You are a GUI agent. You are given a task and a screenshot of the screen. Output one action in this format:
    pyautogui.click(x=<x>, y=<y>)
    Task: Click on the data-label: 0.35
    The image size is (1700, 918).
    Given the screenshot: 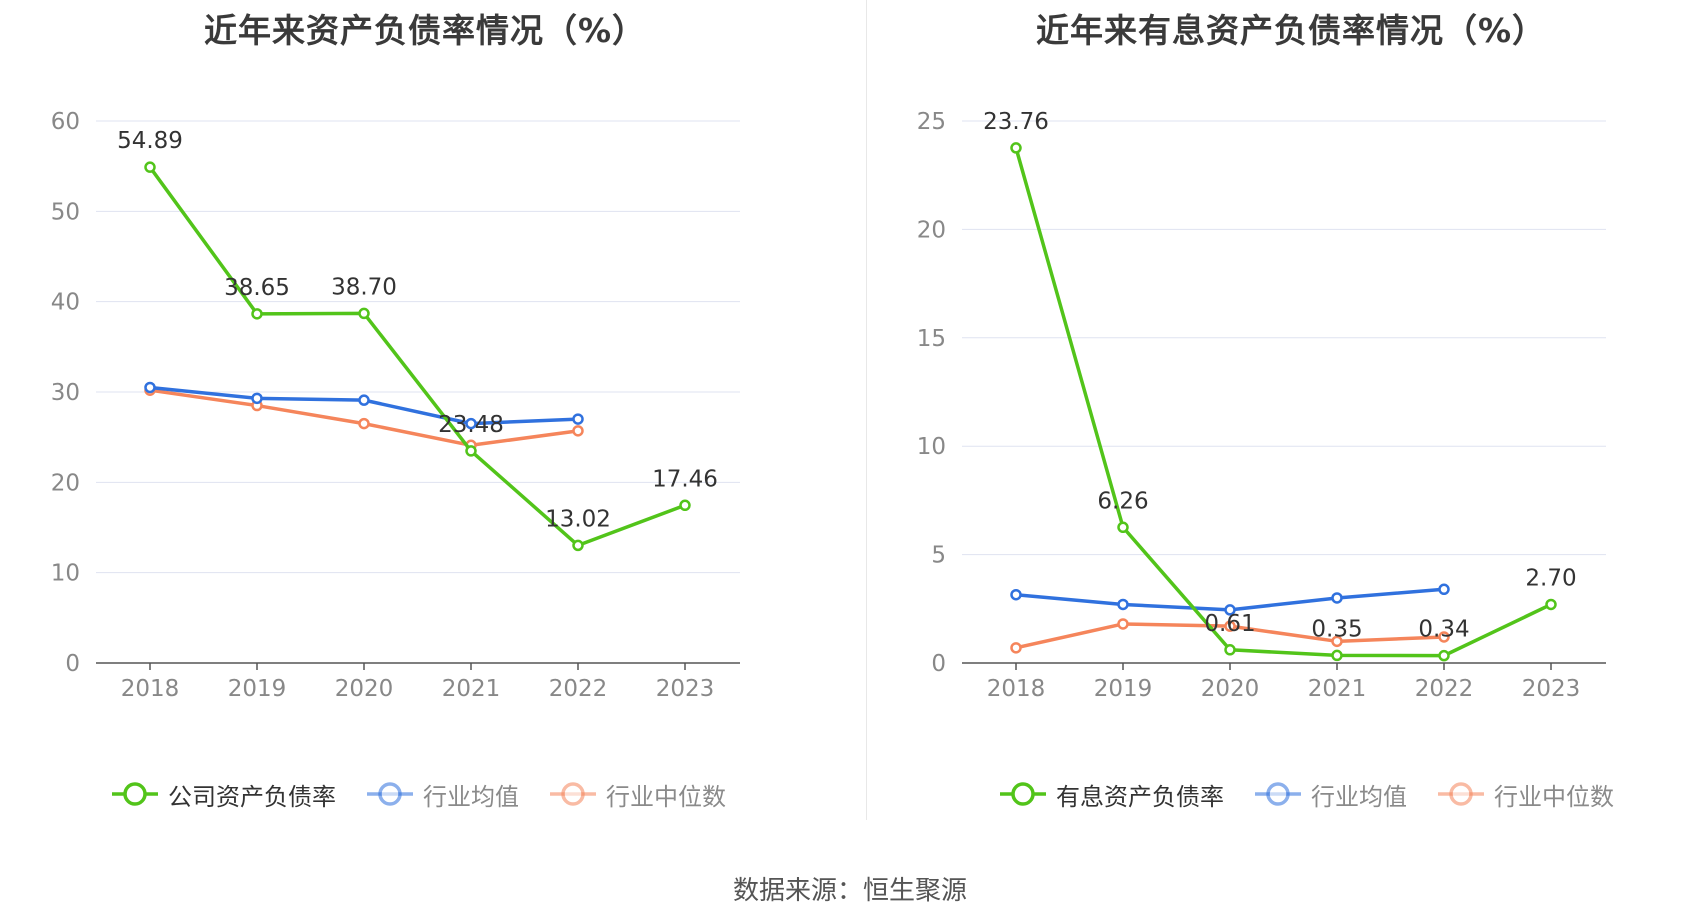 What is the action you would take?
    pyautogui.click(x=1336, y=629)
    